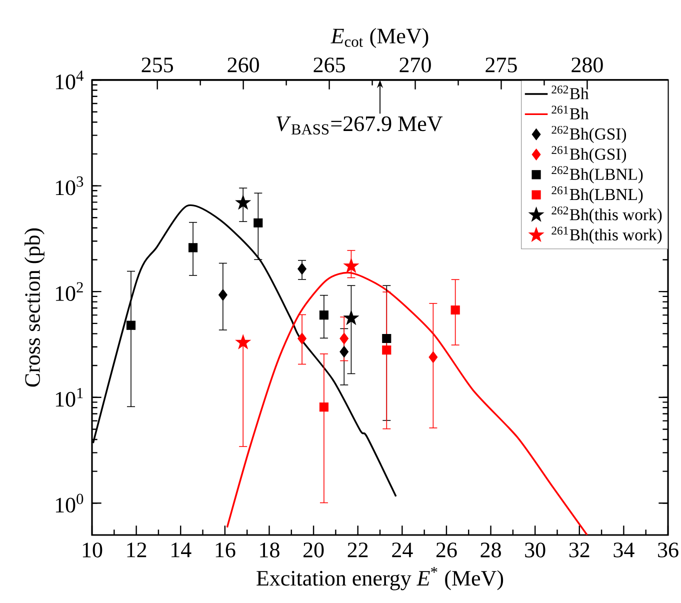  Describe the element at coordinates (589, 155) in the screenshot. I see `legend-label: $^{261}$Bh(GSI)` at that location.